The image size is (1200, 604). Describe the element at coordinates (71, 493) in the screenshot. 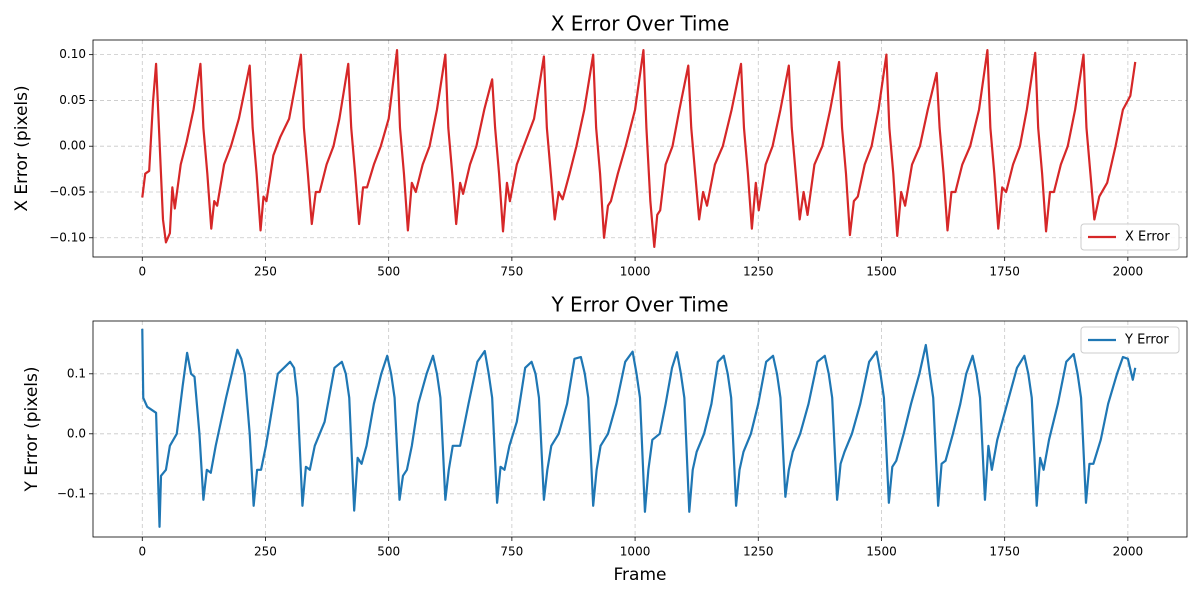

I see `y-tick-label: −0.1` at that location.